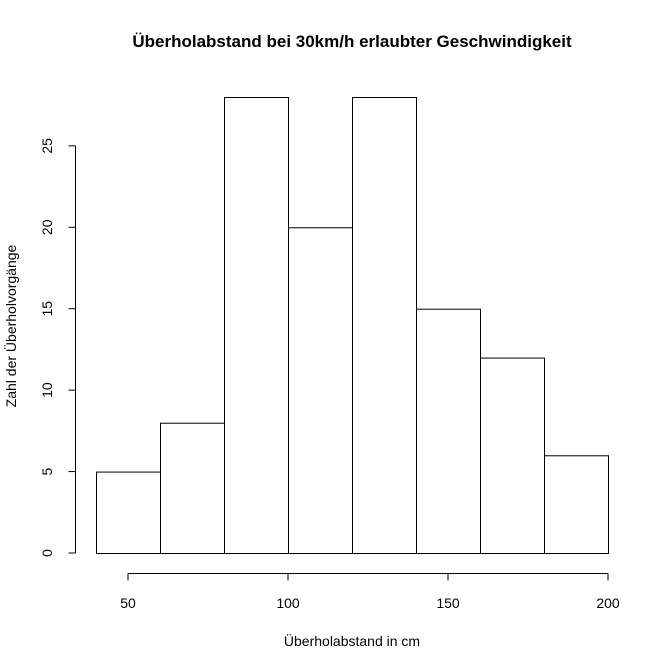 The width and height of the screenshot is (650, 656). I want to click on x-tick-label: 150, so click(448, 603).